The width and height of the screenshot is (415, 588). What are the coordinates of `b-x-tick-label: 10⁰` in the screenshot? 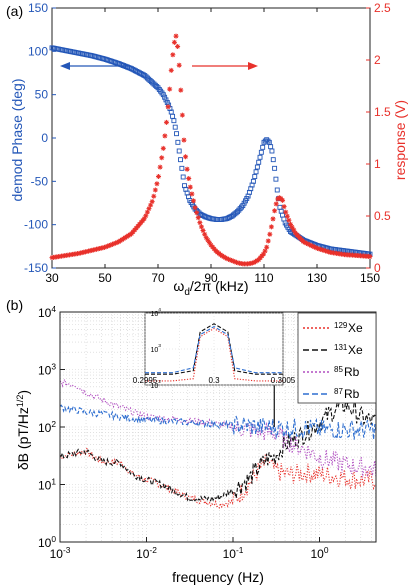 It's located at (319, 553).